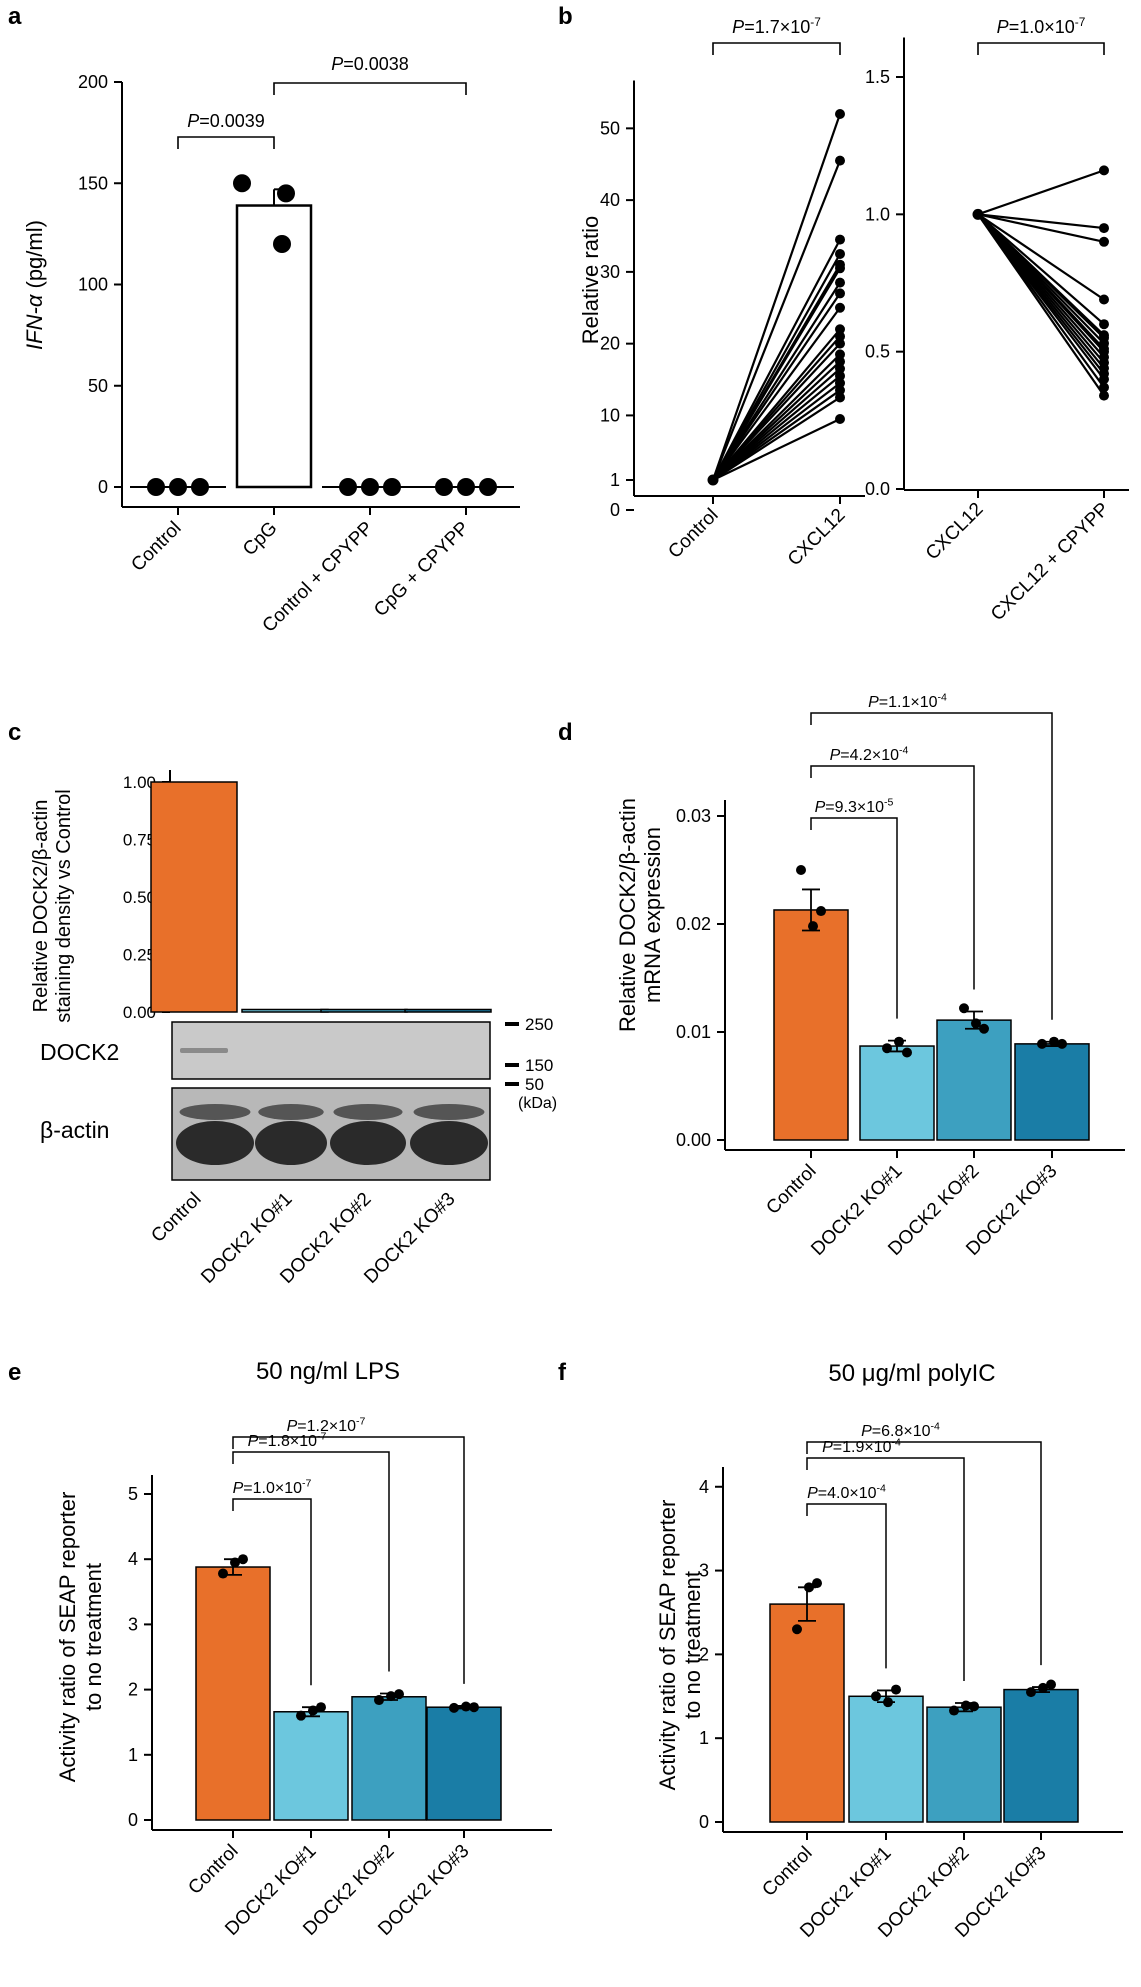  Describe the element at coordinates (900, 1430) in the screenshot. I see `f-p-value: P=6.8×10-4` at that location.